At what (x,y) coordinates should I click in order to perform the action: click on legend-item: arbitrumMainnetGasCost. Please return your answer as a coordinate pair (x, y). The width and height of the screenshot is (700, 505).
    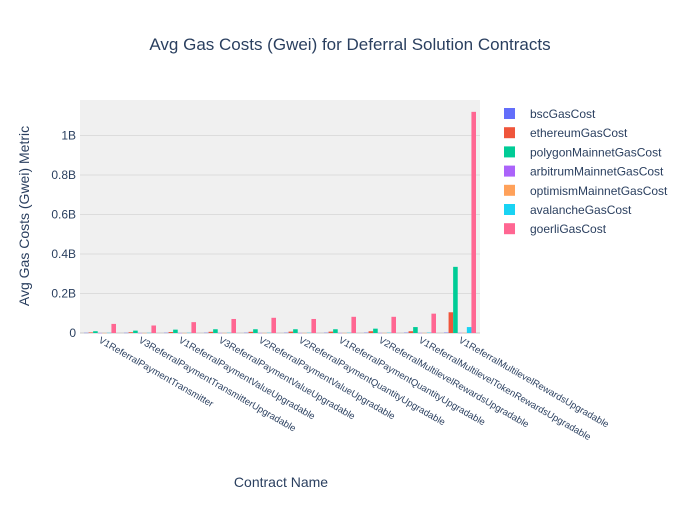
    Looking at the image, I should click on (584, 172).